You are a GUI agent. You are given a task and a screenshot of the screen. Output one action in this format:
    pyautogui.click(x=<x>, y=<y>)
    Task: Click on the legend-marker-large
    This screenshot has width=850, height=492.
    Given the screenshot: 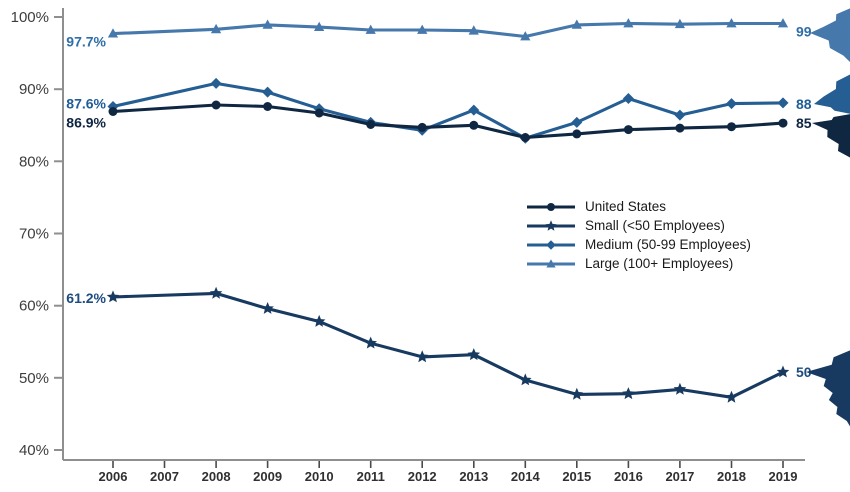 What is the action you would take?
    pyautogui.click(x=551, y=262)
    